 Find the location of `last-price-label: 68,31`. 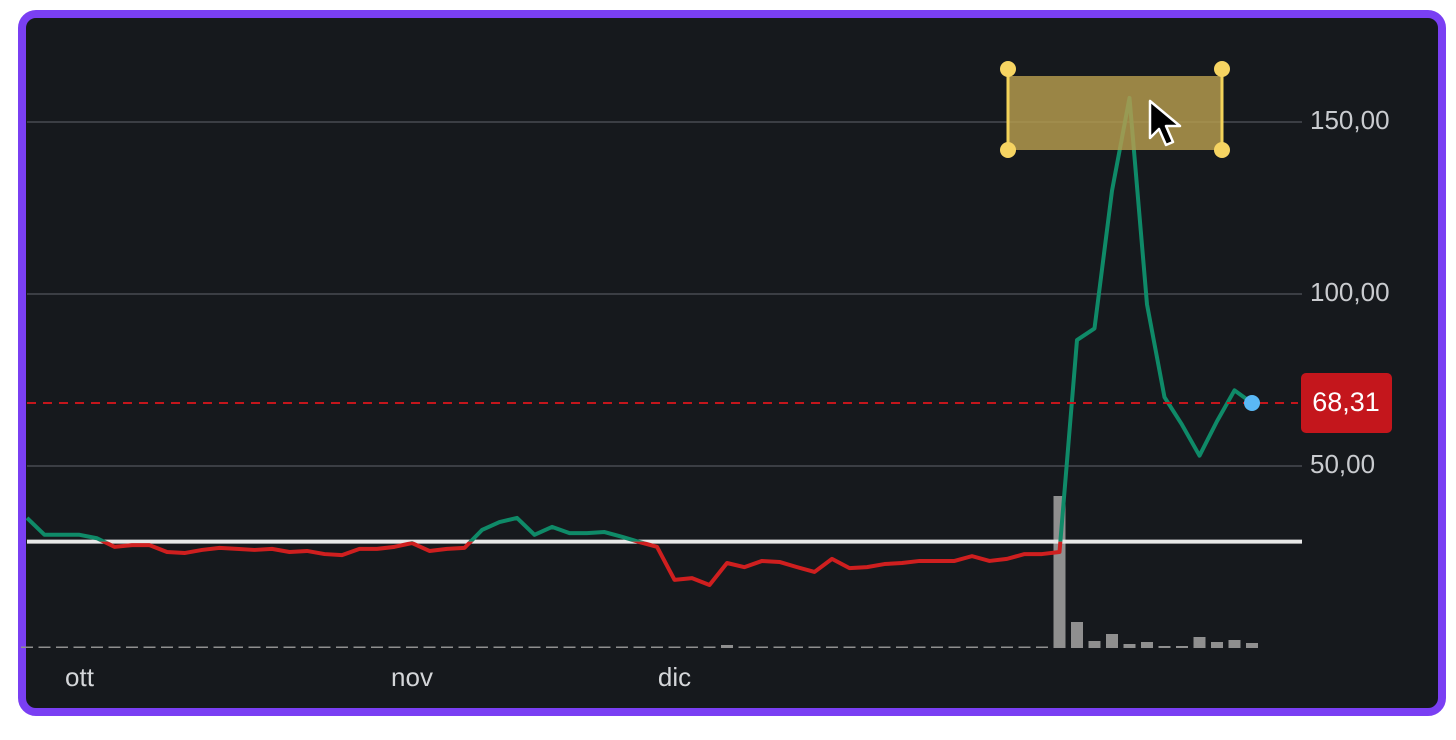

last-price-label: 68,31 is located at coordinates (1346, 402).